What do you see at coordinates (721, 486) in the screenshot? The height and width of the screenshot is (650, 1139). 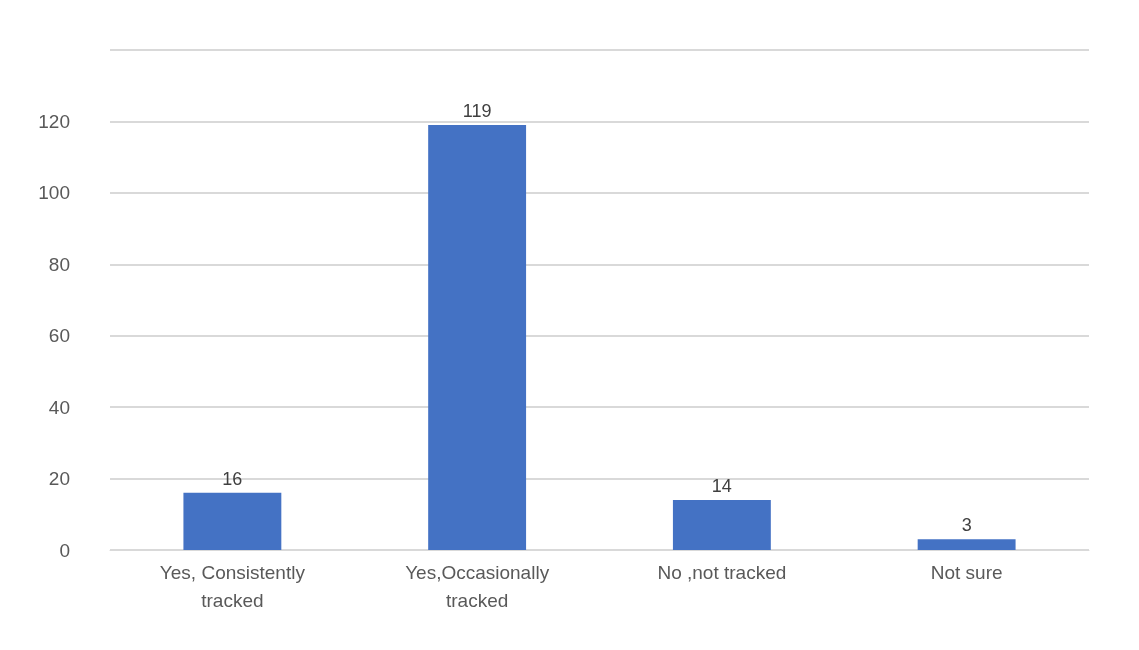 I see `data-label: 14` at bounding box center [721, 486].